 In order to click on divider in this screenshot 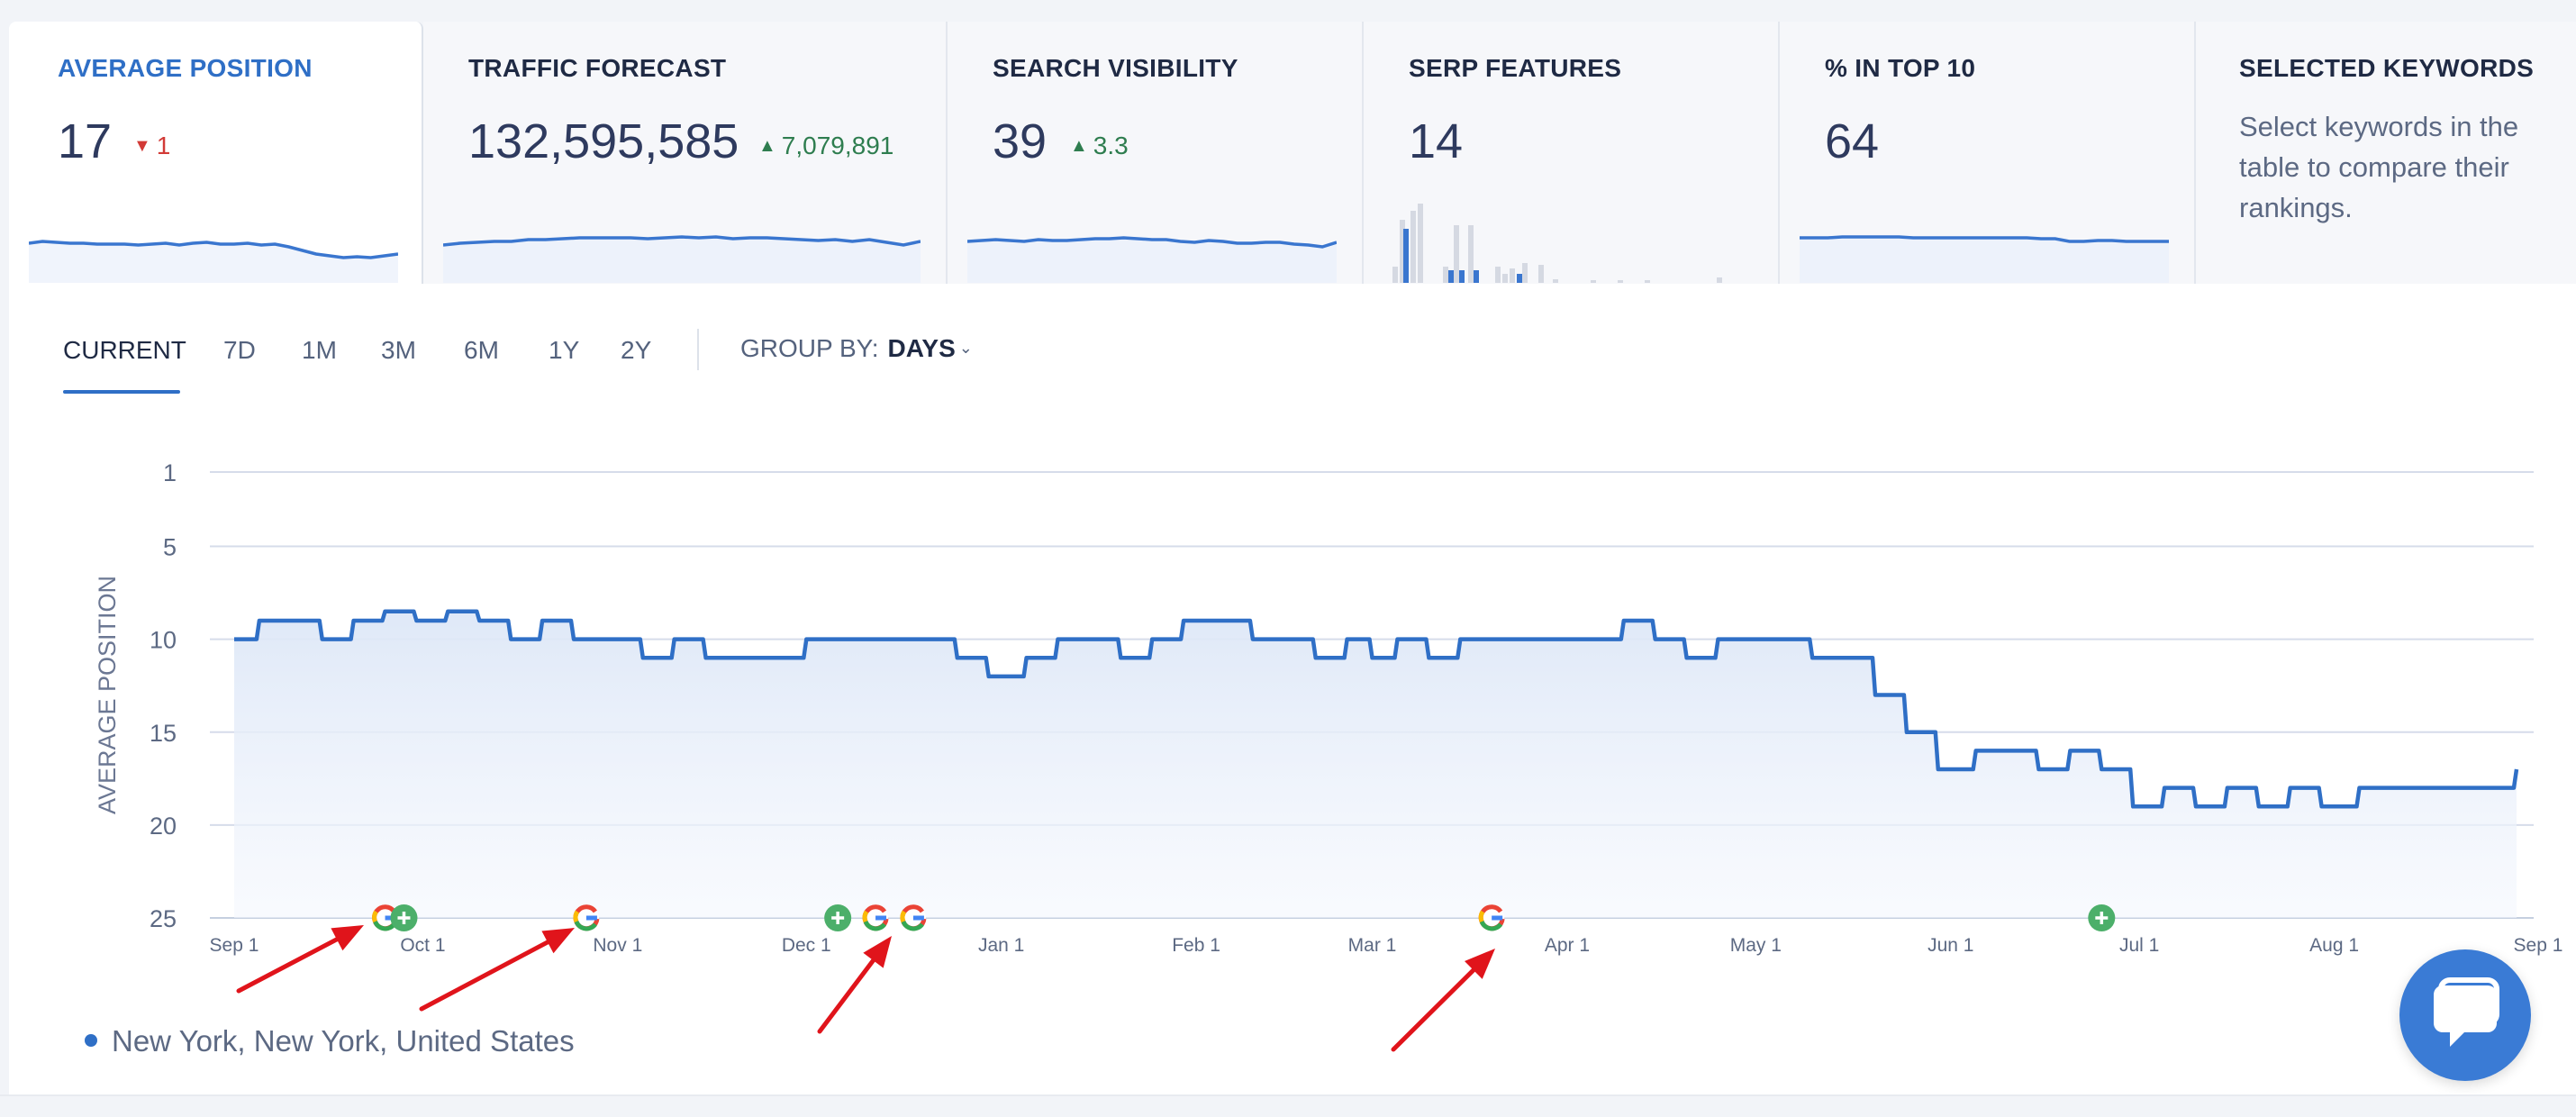, I will do `click(698, 349)`.